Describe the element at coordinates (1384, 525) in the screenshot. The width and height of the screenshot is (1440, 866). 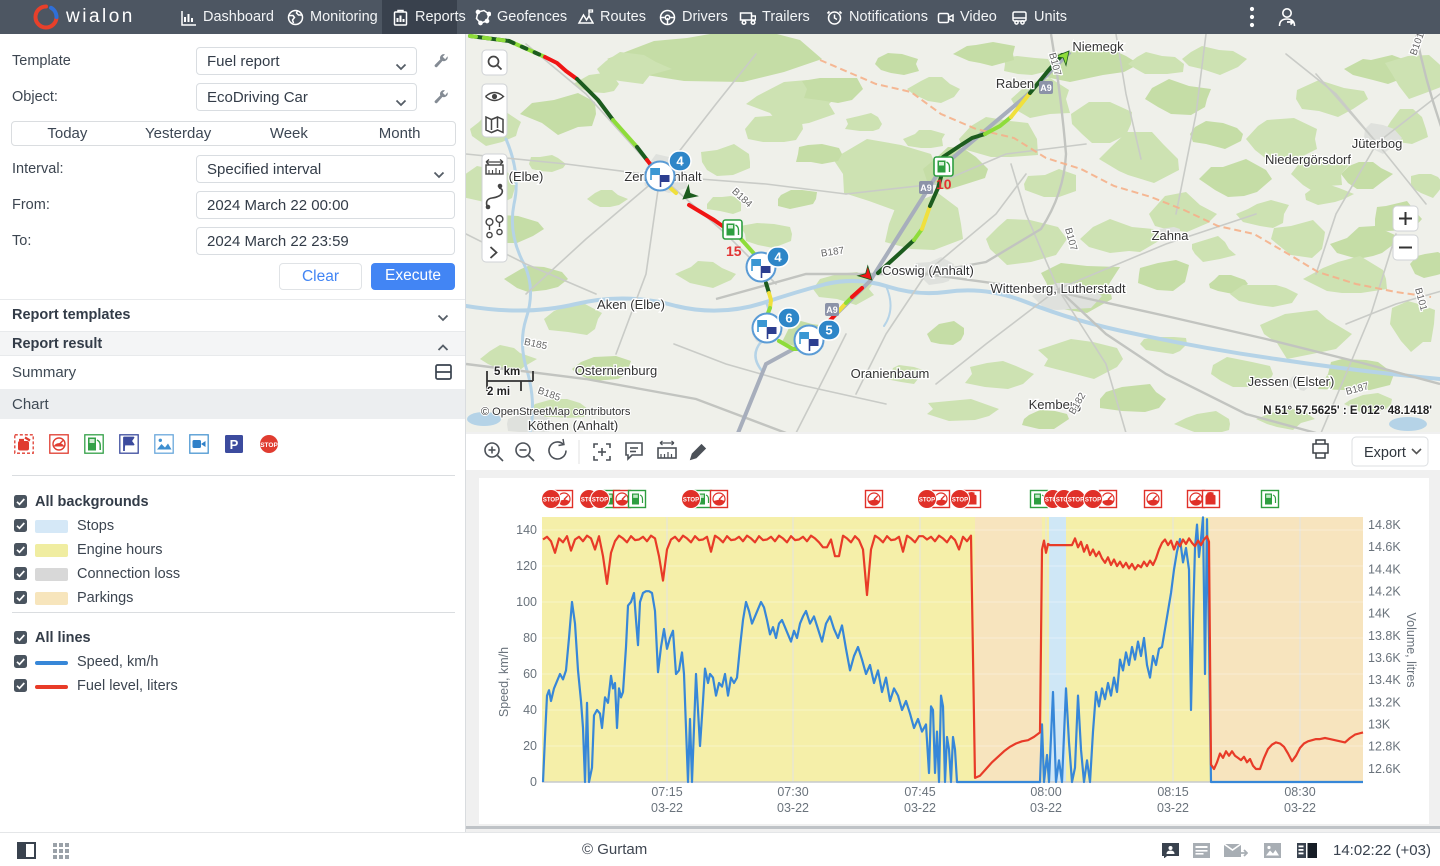
I see `svg-text: 14.8K` at that location.